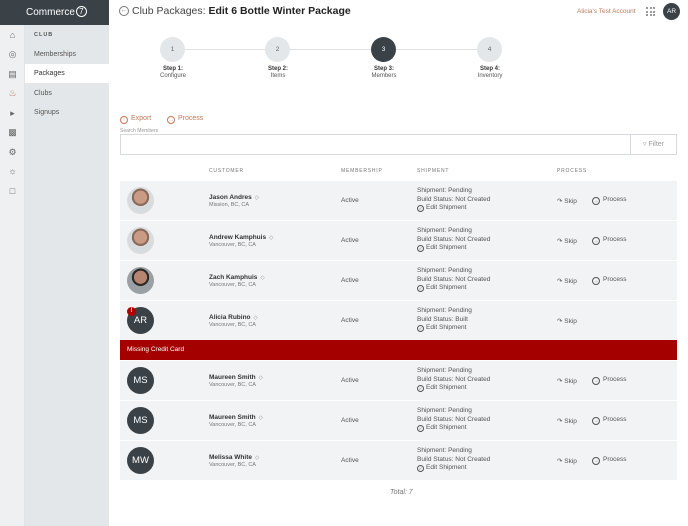 The height and width of the screenshot is (526, 688). What do you see at coordinates (172, 69) in the screenshot?
I see `step-1-title: Step 1:` at bounding box center [172, 69].